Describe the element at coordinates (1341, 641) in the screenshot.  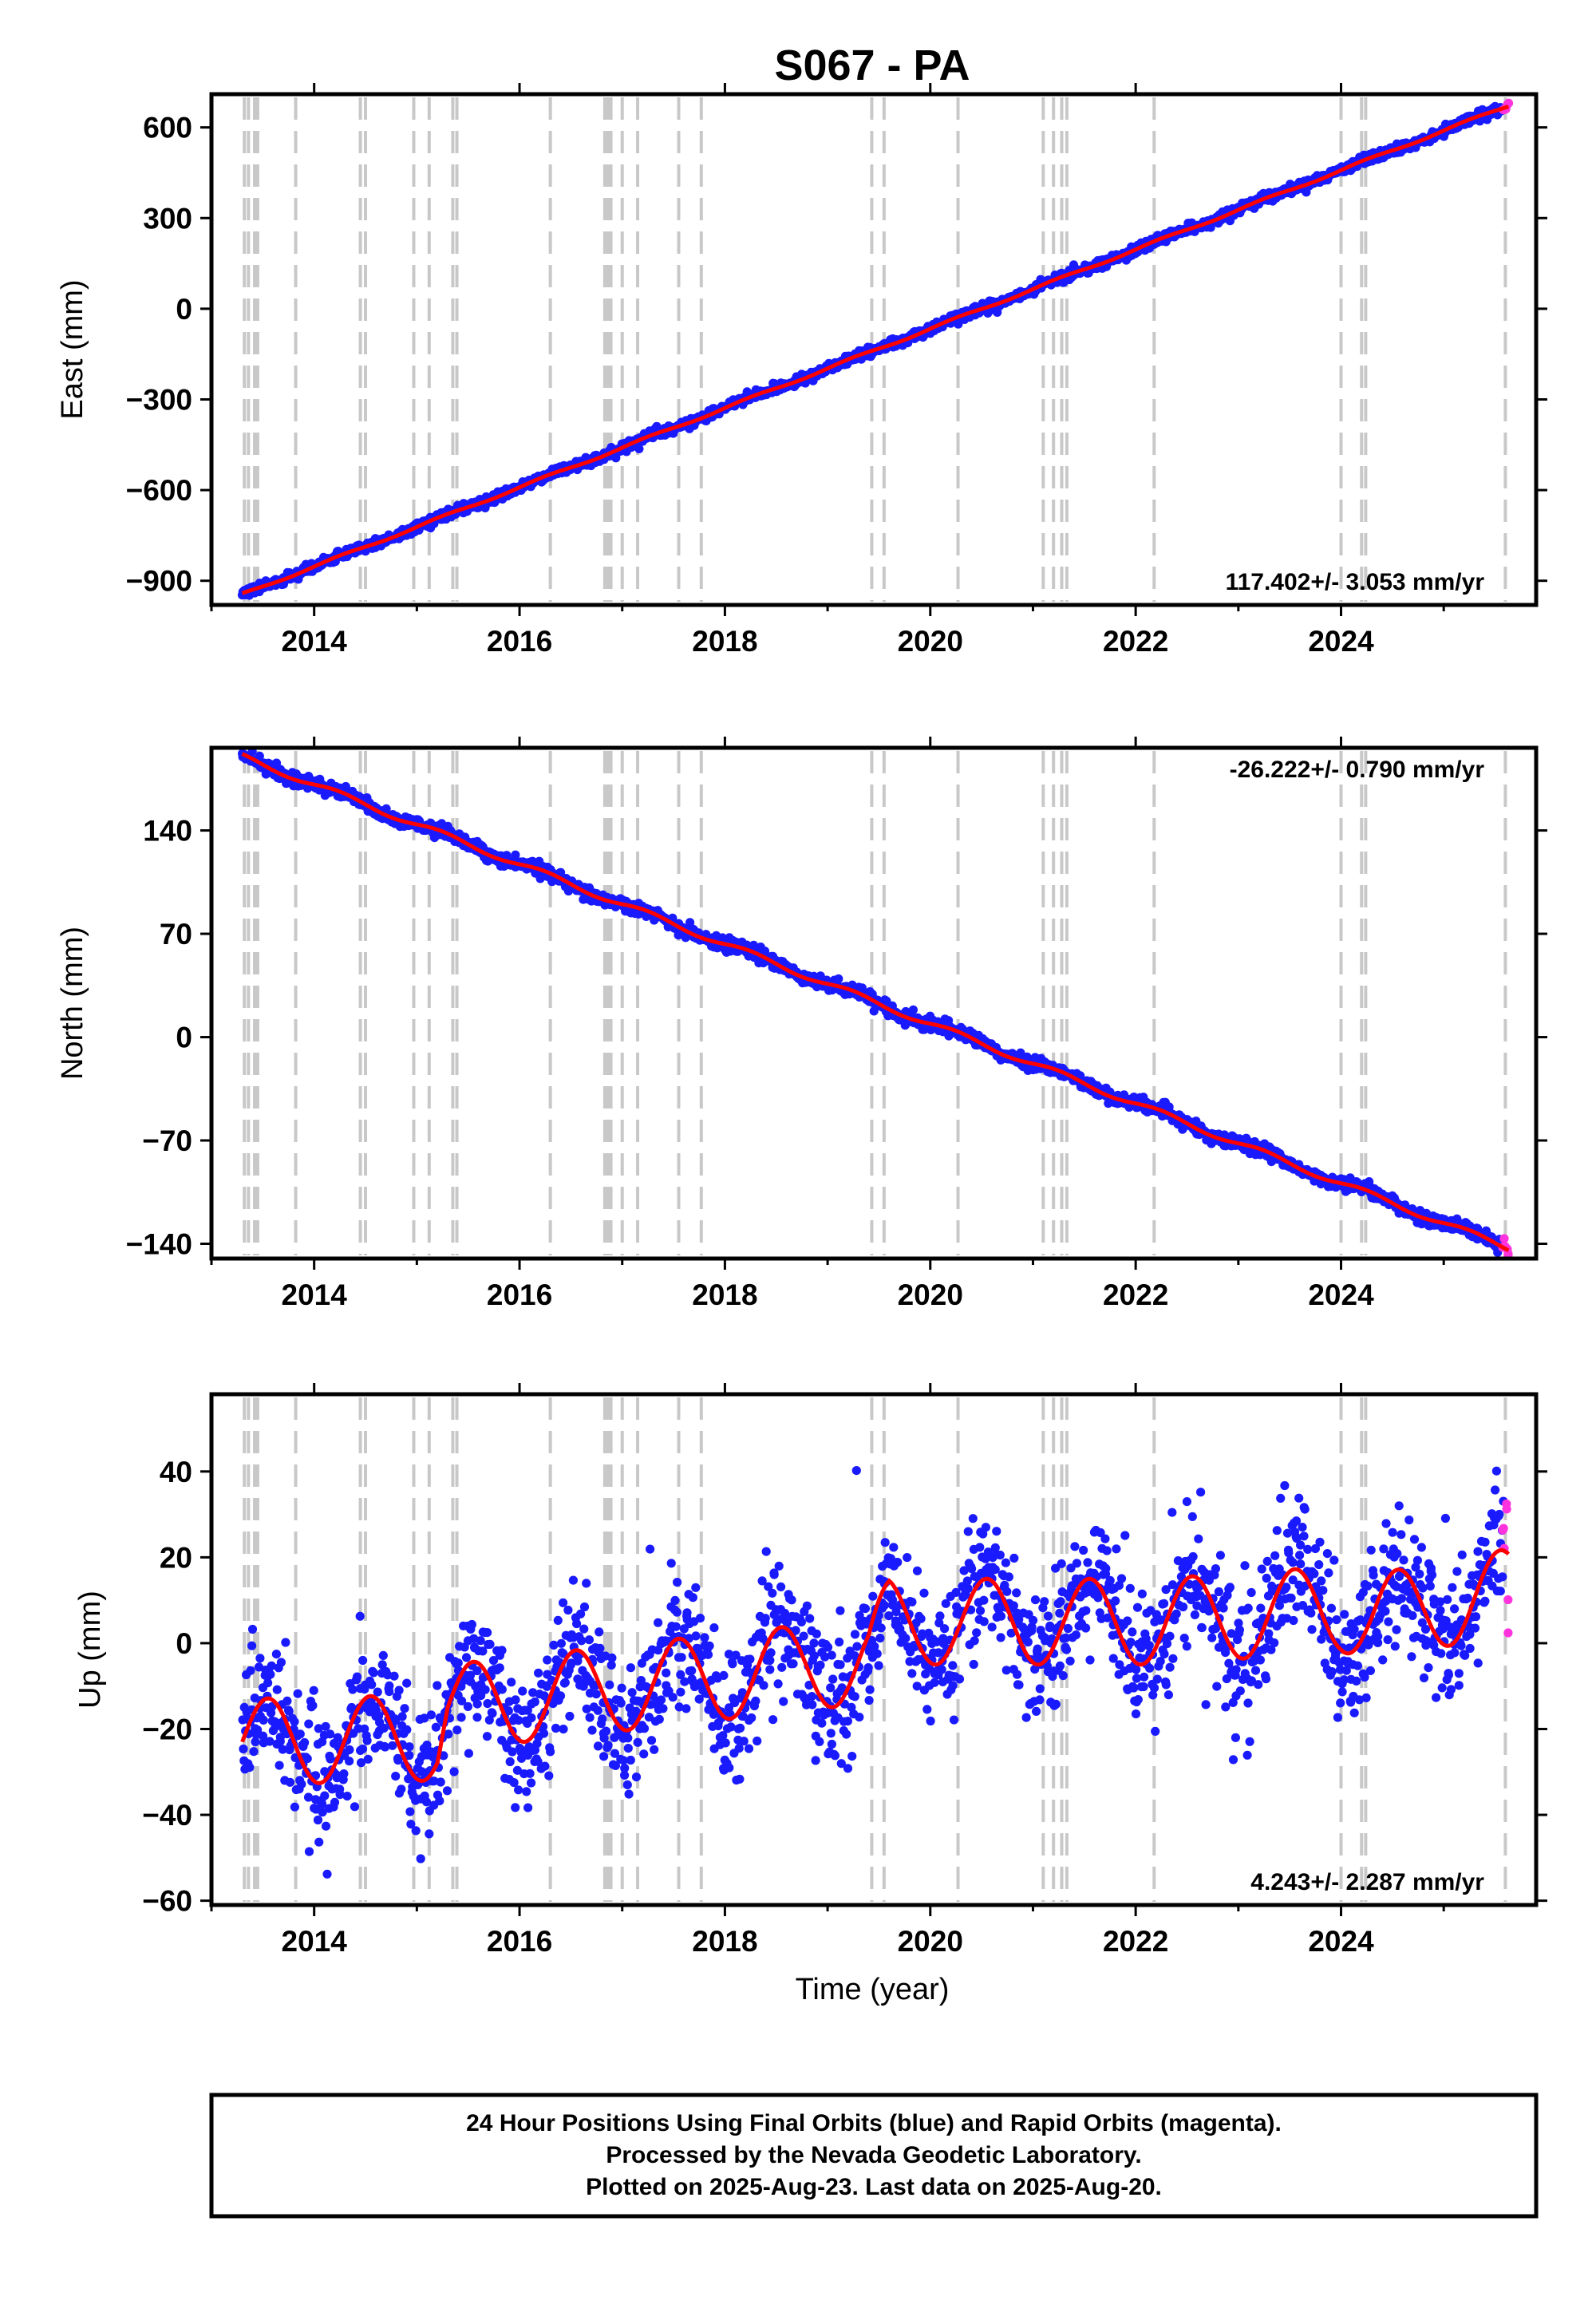
I see `east-xtick-label: 2024` at that location.